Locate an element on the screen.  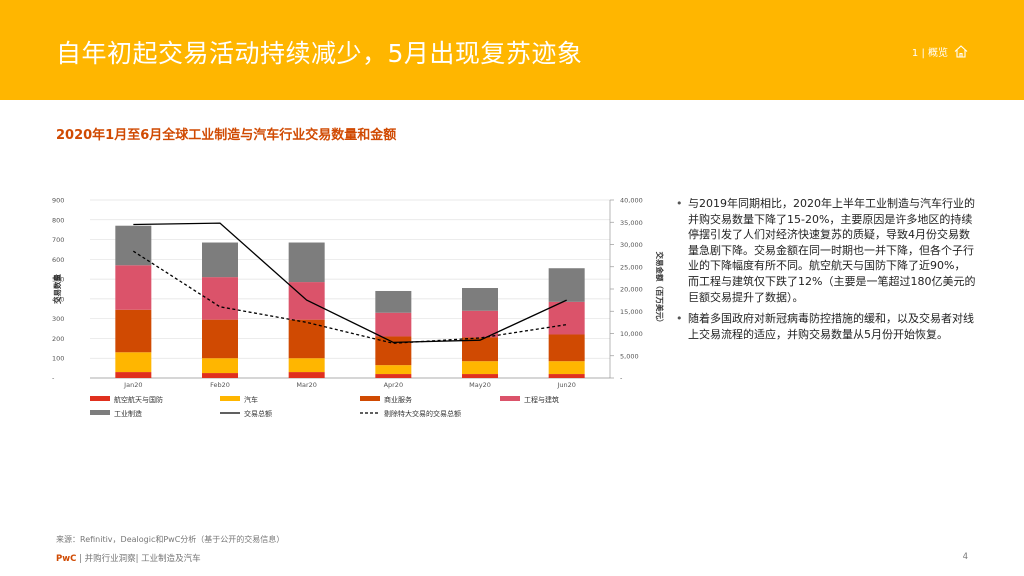
legend-label: 剔除特大交易的交易总额 is located at coordinates (422, 413).